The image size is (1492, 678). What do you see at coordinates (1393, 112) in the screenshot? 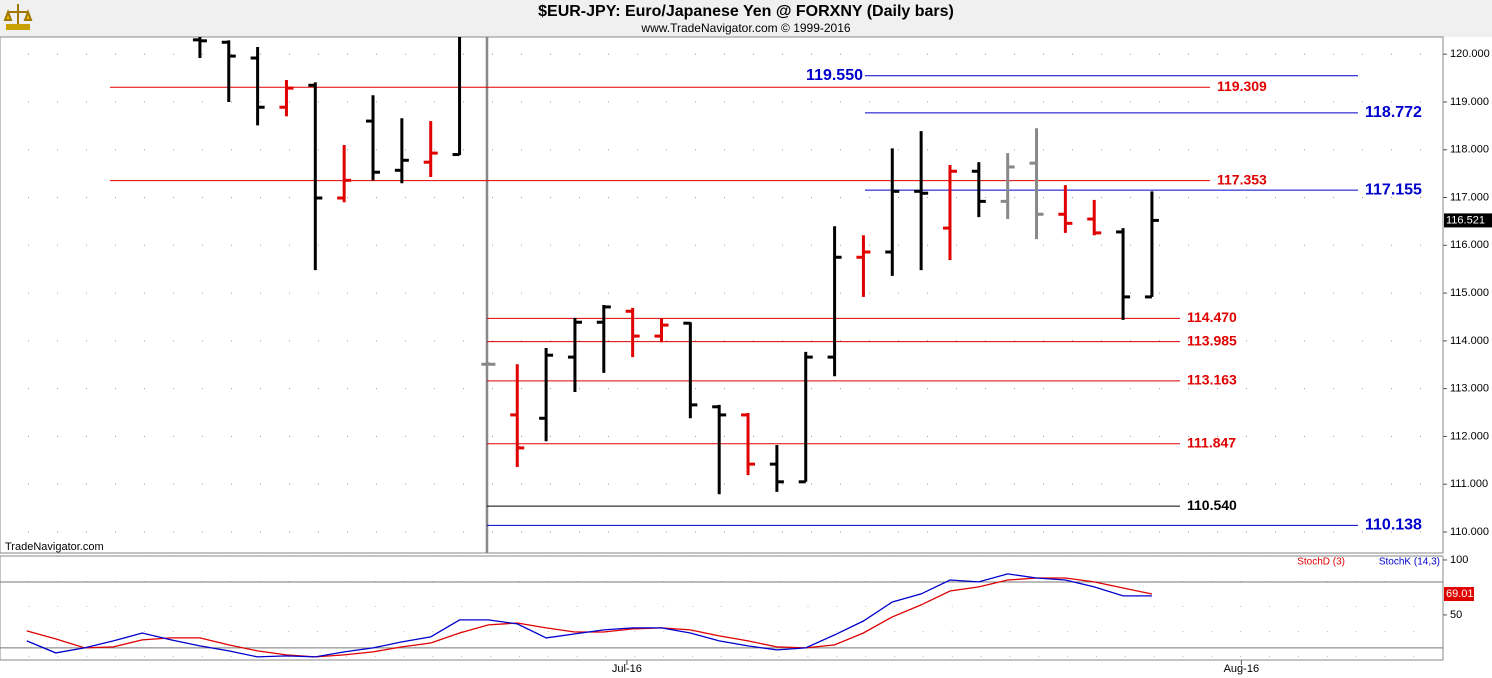
I see `level-label: 118.772` at bounding box center [1393, 112].